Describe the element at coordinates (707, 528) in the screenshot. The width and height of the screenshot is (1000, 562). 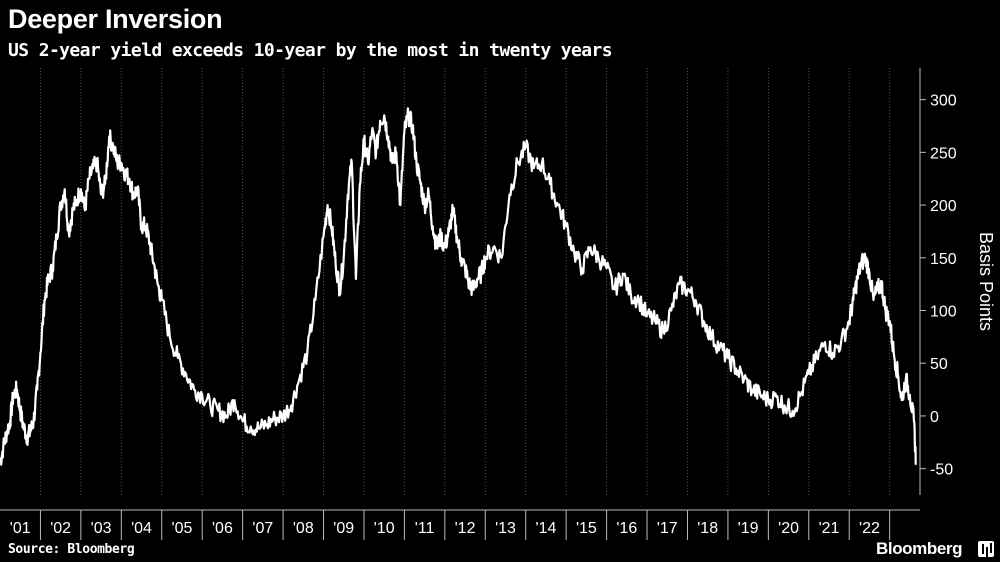
I see `x-tick-label: '18` at that location.